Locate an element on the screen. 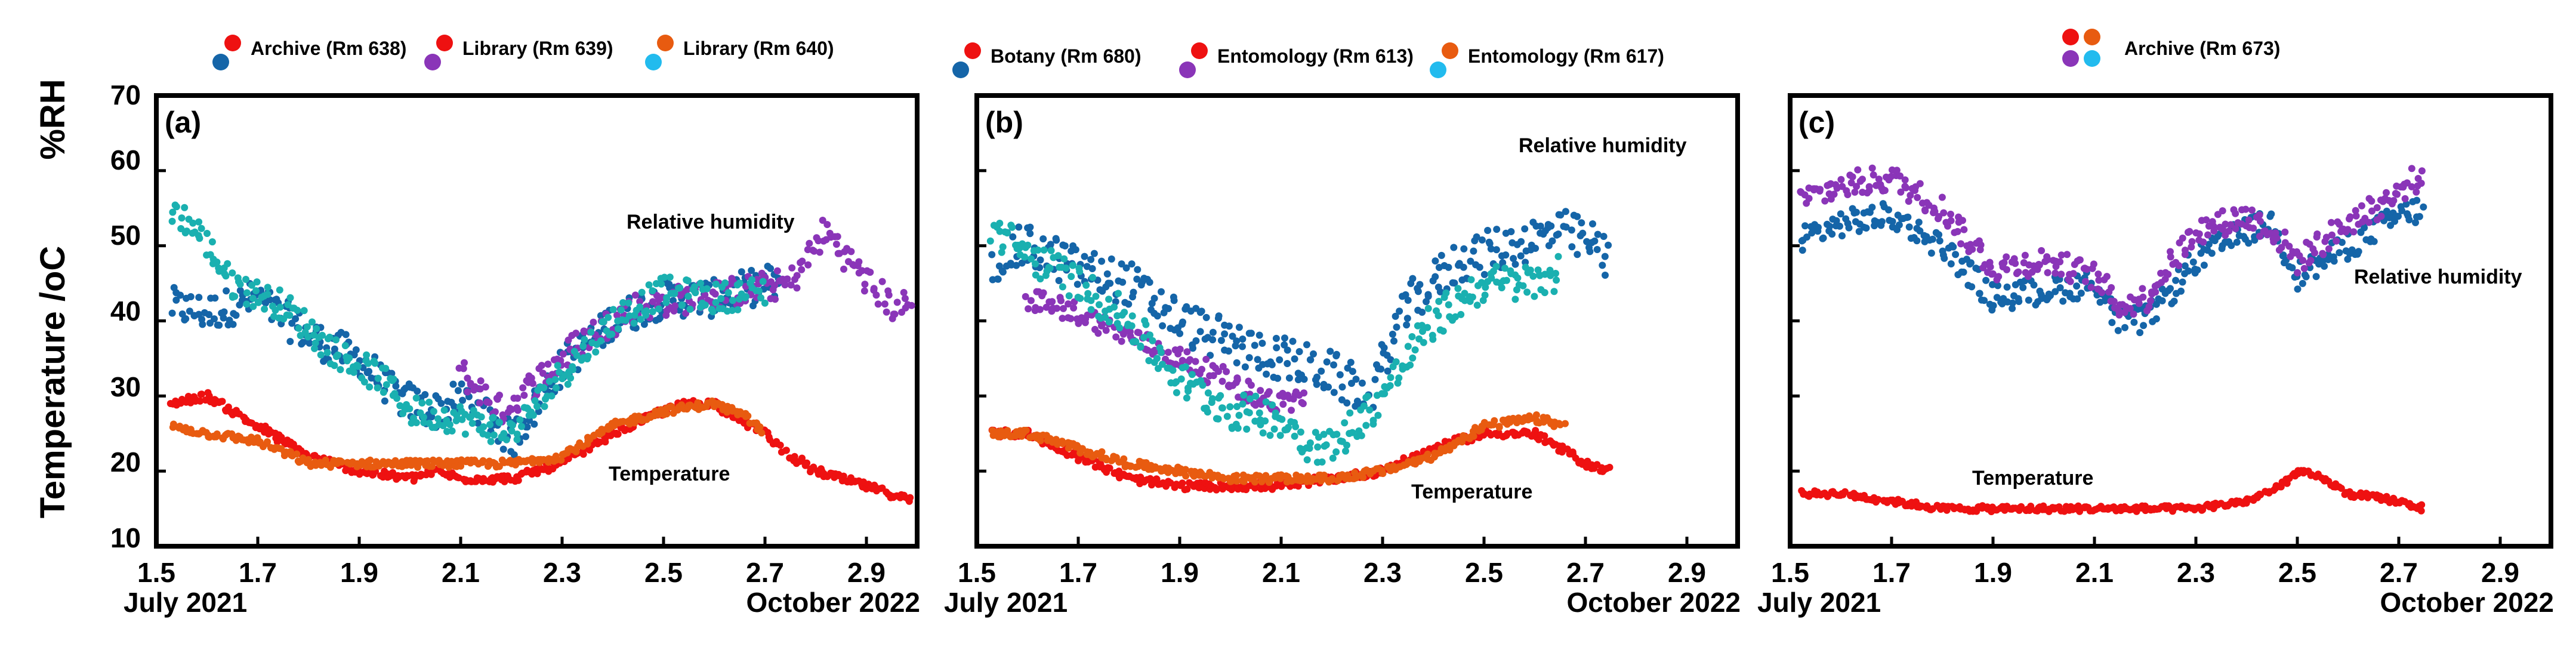 Image resolution: width=2576 pixels, height=671 pixels. legend-swatch-humidity is located at coordinates (1438, 69).